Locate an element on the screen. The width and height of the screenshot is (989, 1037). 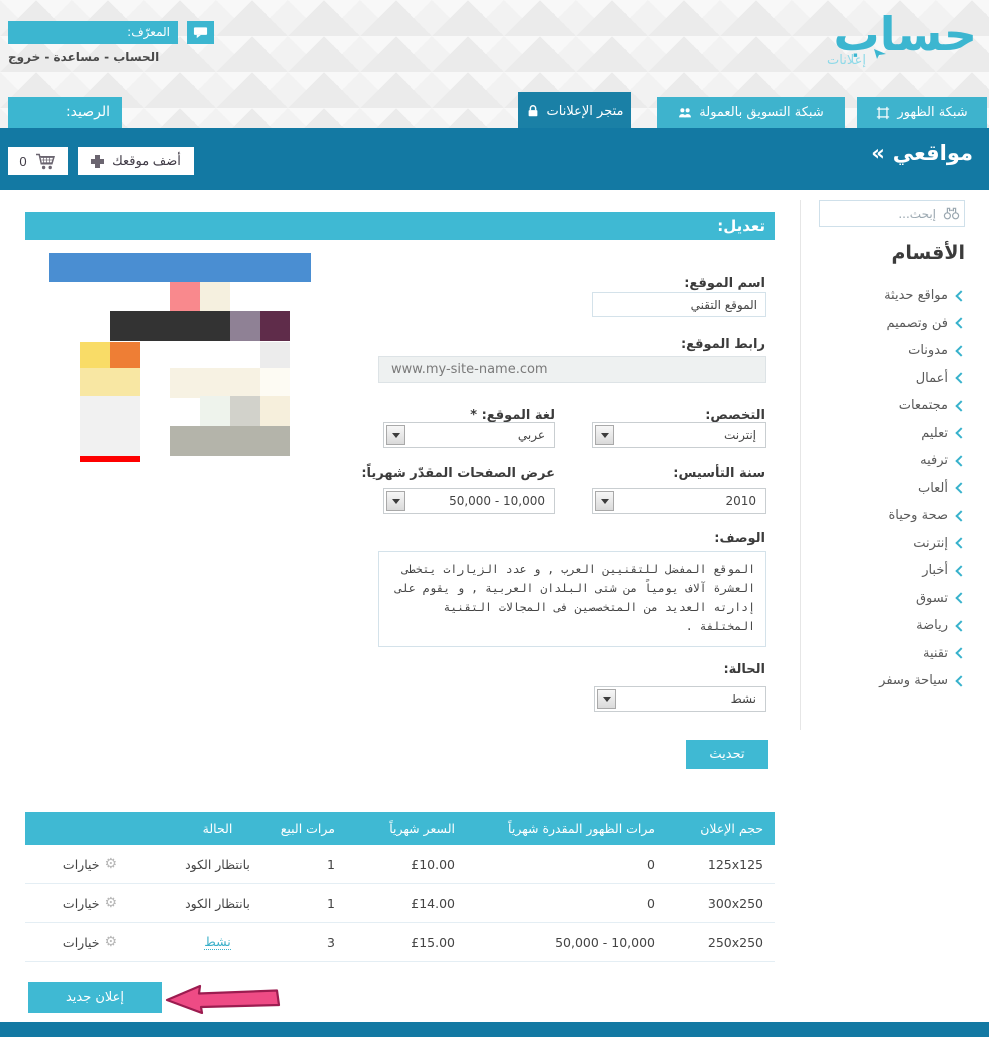
site-name-input is located at coordinates (679, 304).